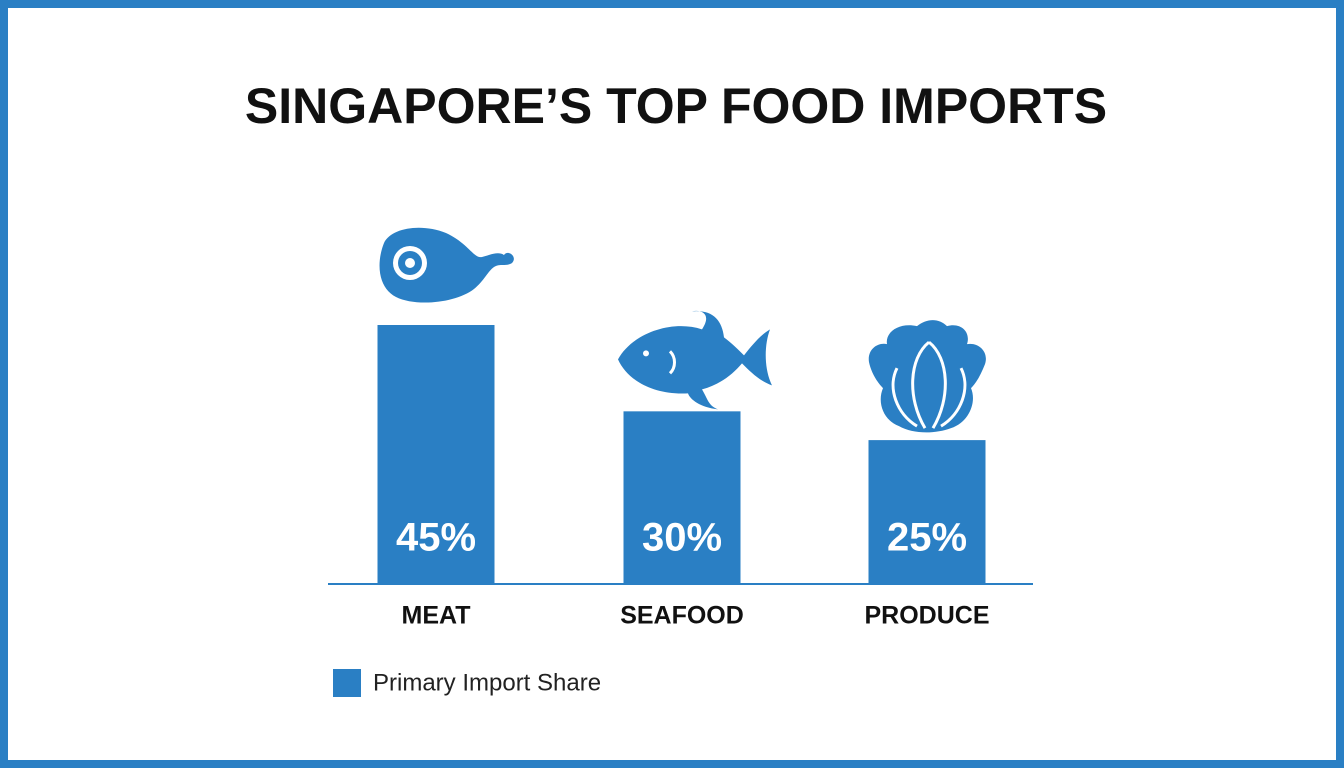 This screenshot has width=1344, height=768. Describe the element at coordinates (436, 538) in the screenshot. I see `value-label: 45%` at that location.